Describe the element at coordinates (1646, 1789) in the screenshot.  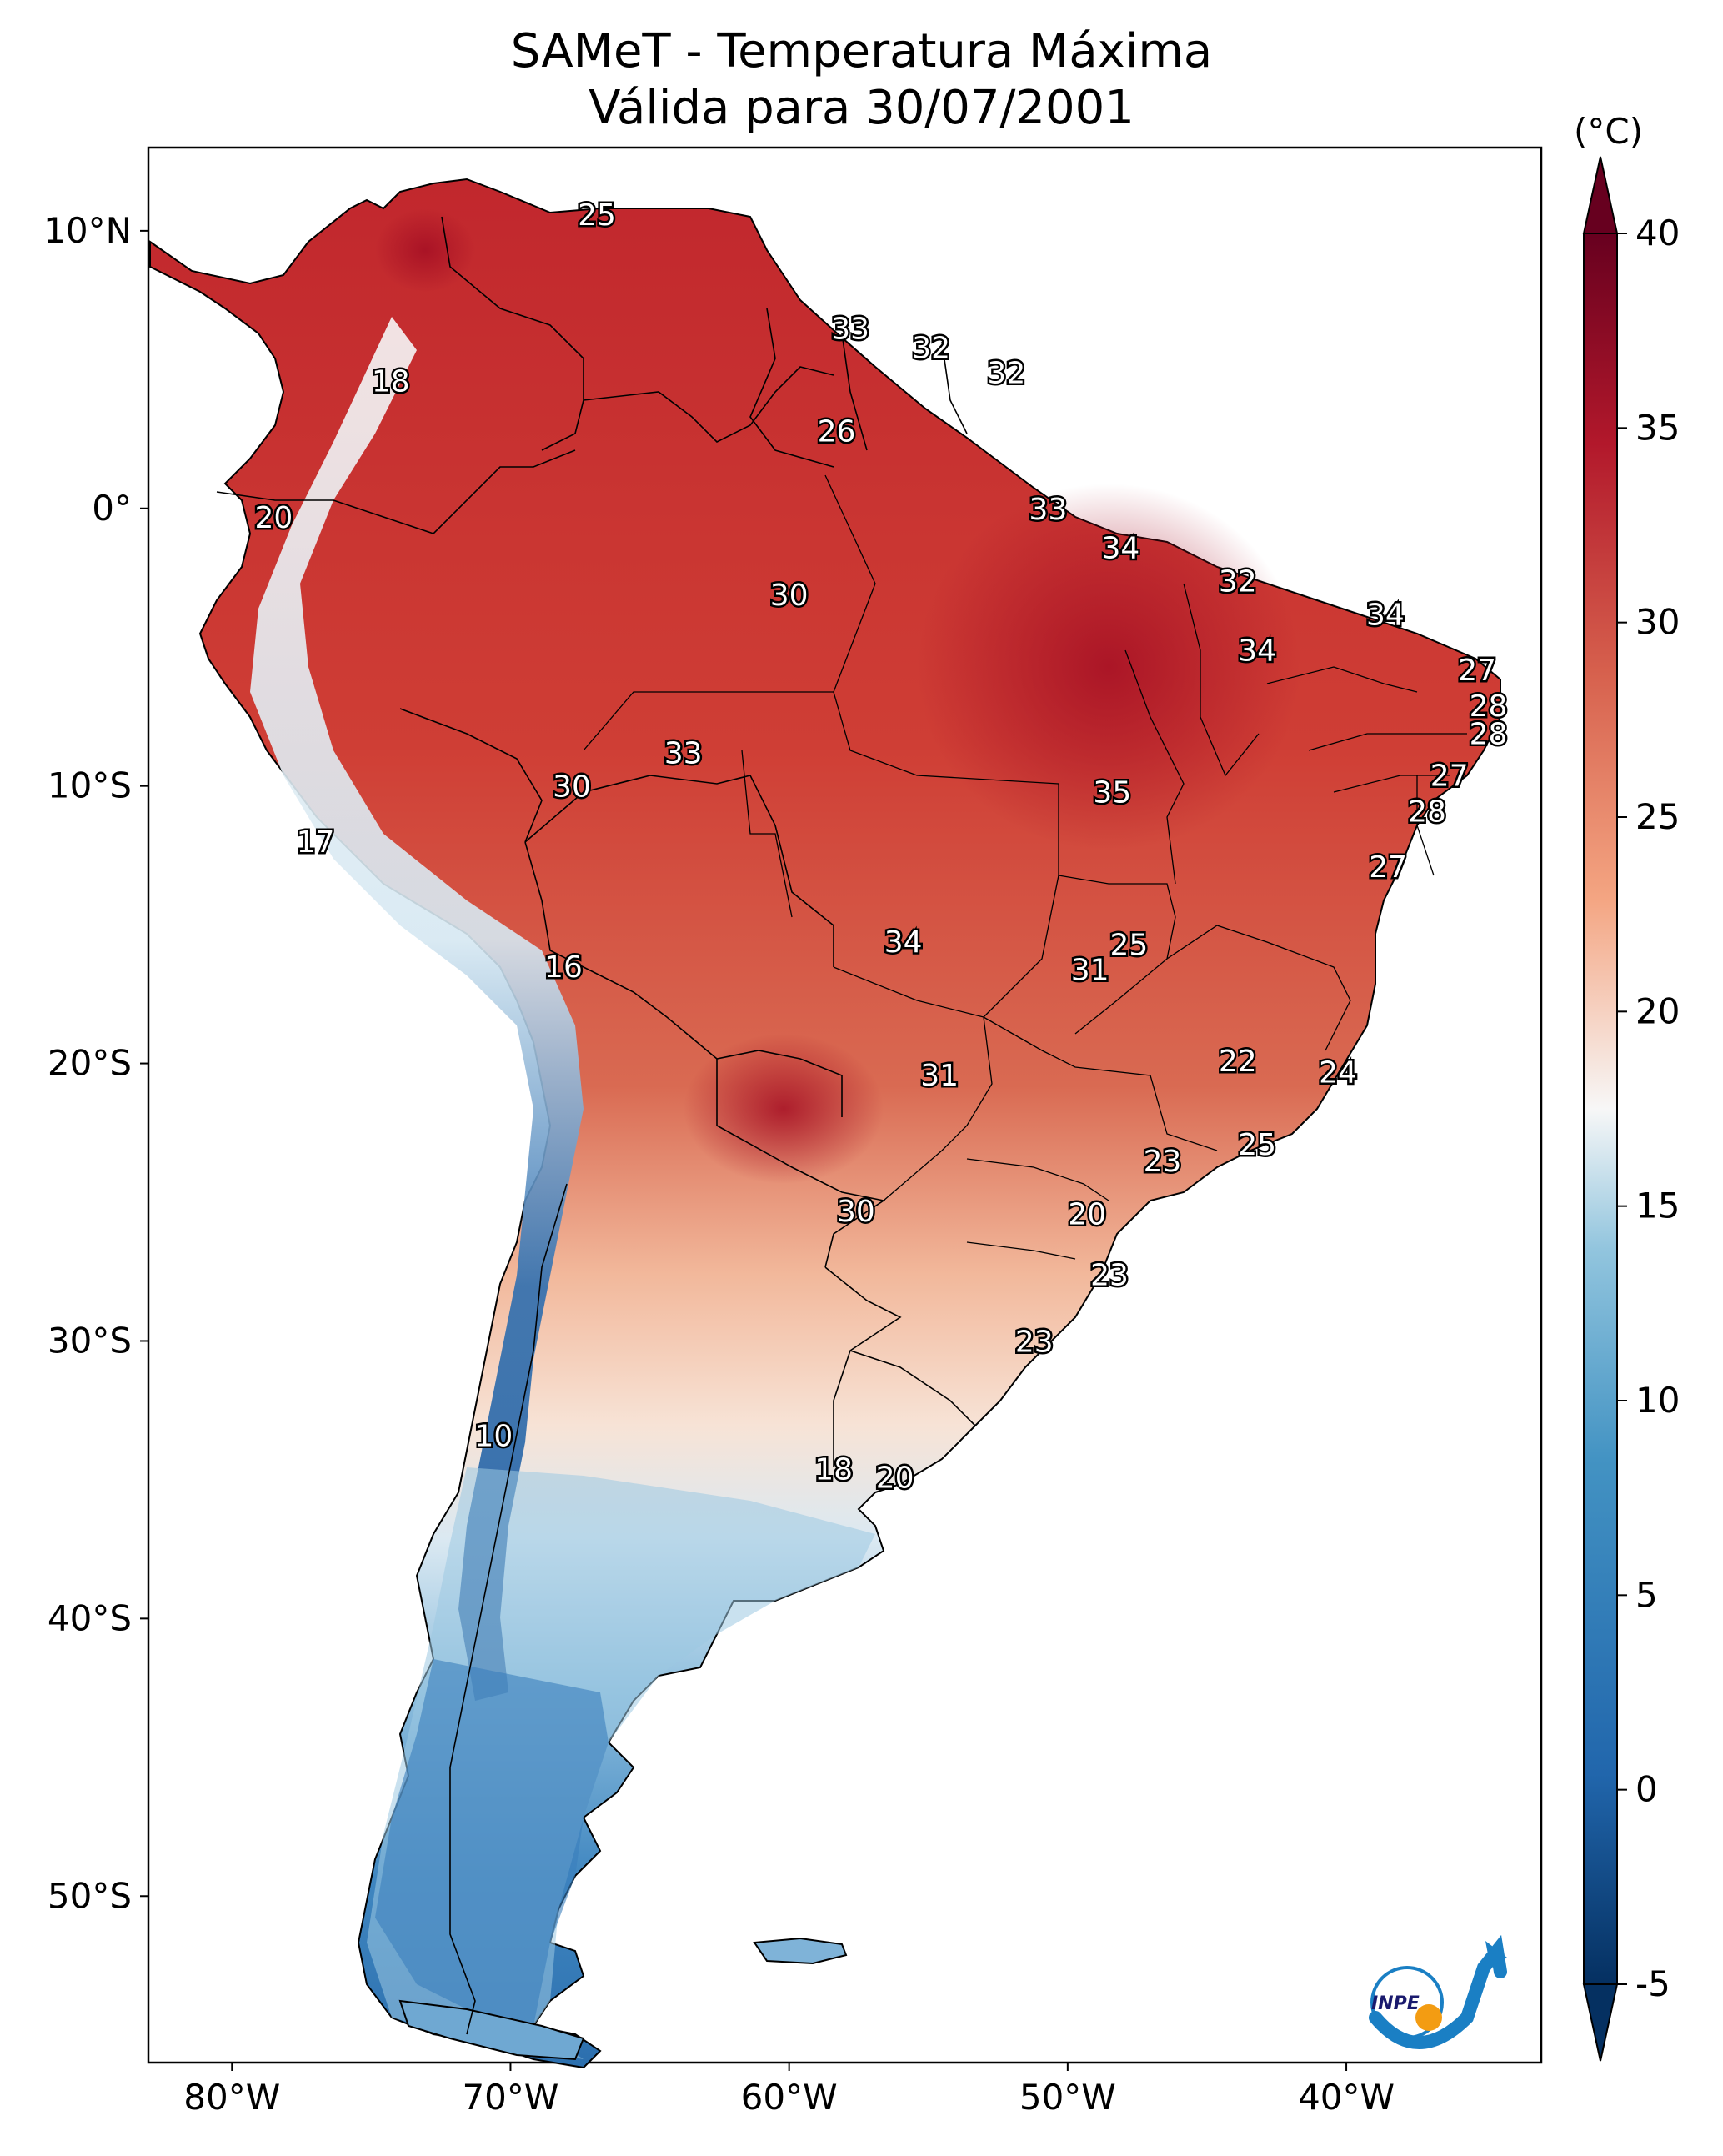
I see `colorbar-tick-label: 0` at that location.